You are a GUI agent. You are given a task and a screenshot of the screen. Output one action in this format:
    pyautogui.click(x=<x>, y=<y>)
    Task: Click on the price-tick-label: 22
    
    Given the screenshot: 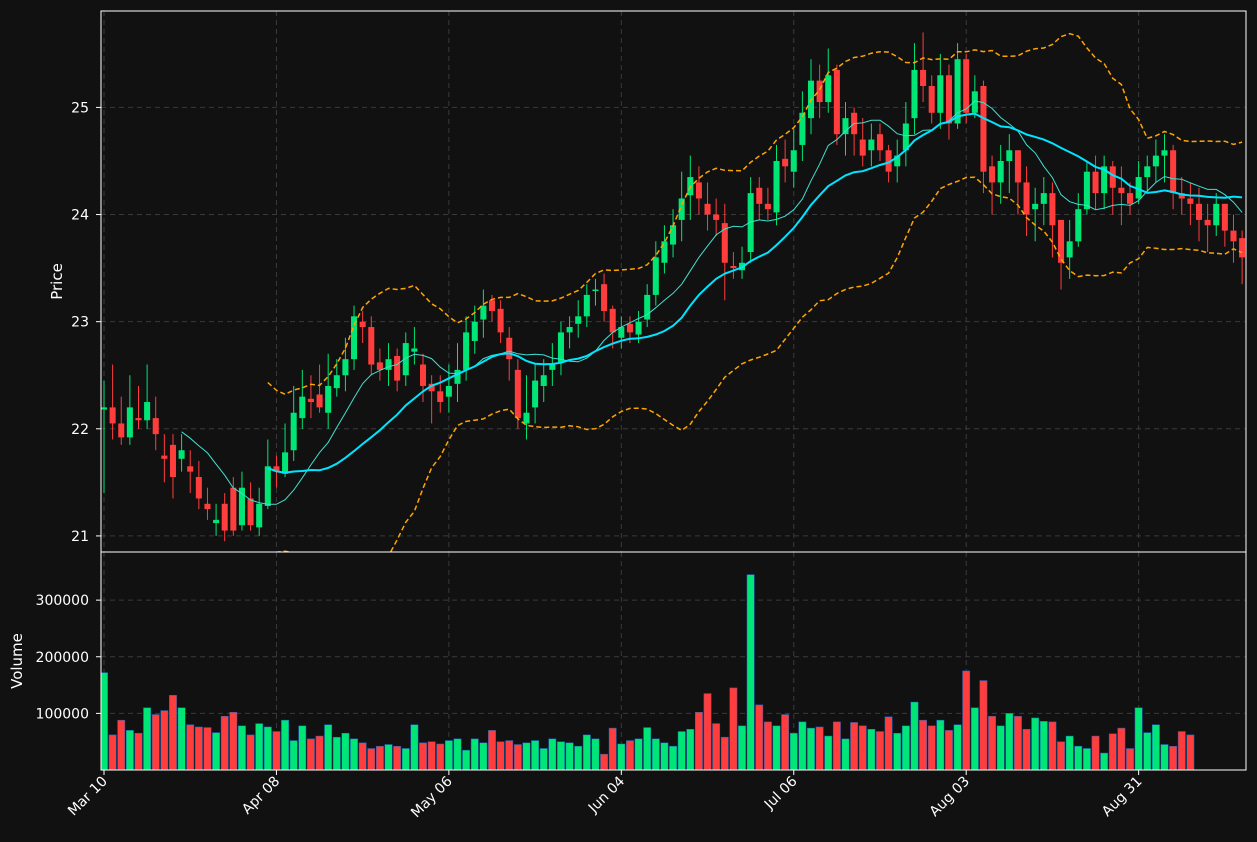 What is the action you would take?
    pyautogui.click(x=80, y=430)
    